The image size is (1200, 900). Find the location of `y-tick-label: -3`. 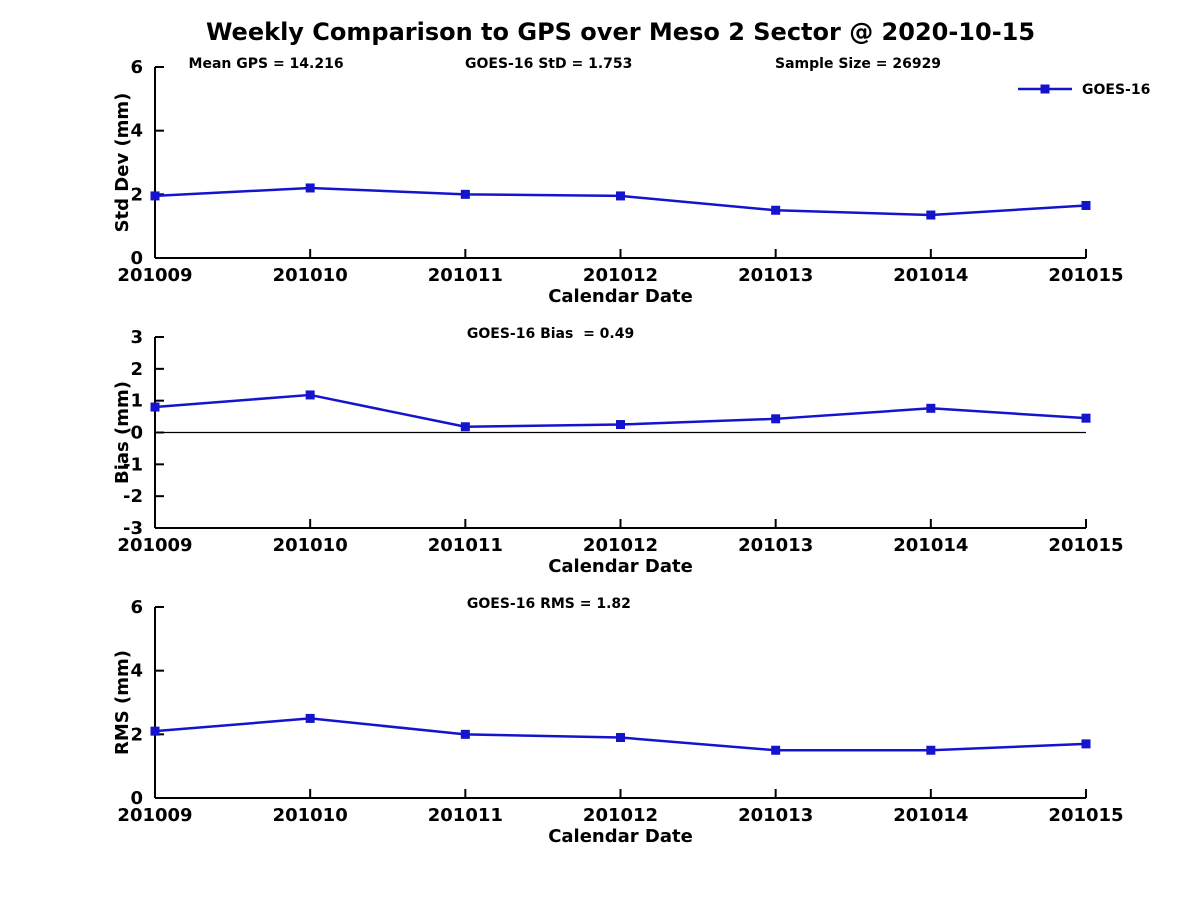

y-tick-label: -3 is located at coordinates (133, 528).